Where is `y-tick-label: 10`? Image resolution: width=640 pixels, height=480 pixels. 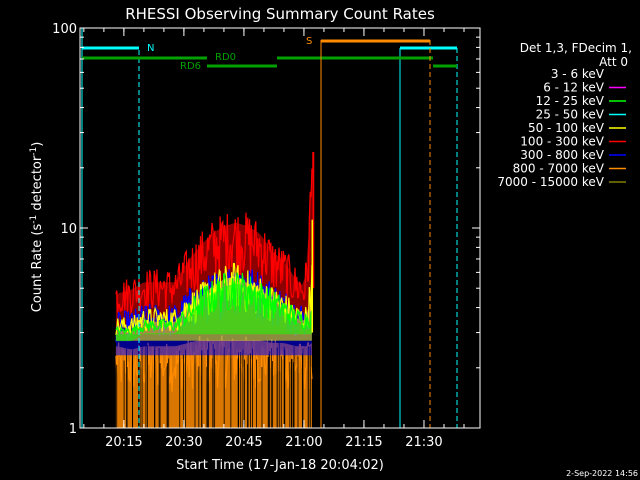
y-tick-label: 10 is located at coordinates (68, 229).